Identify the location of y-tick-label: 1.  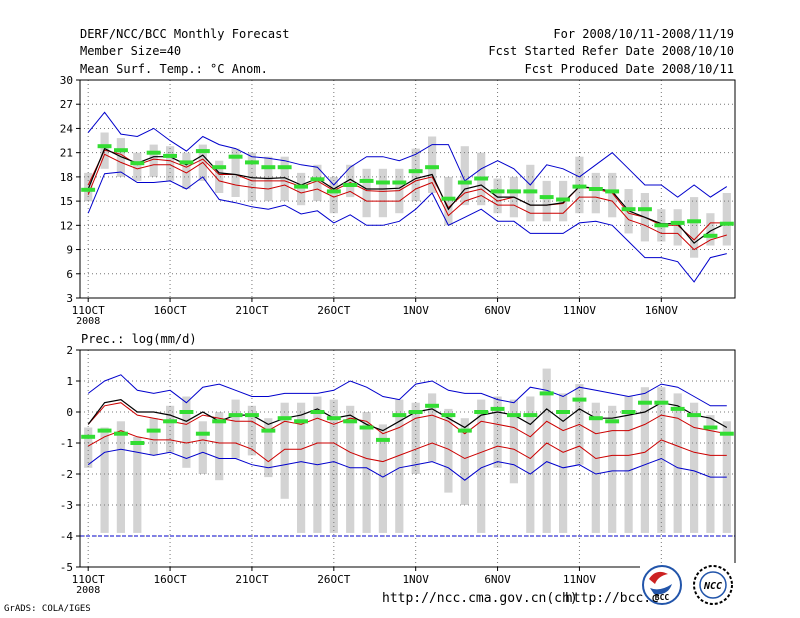
(69, 381).